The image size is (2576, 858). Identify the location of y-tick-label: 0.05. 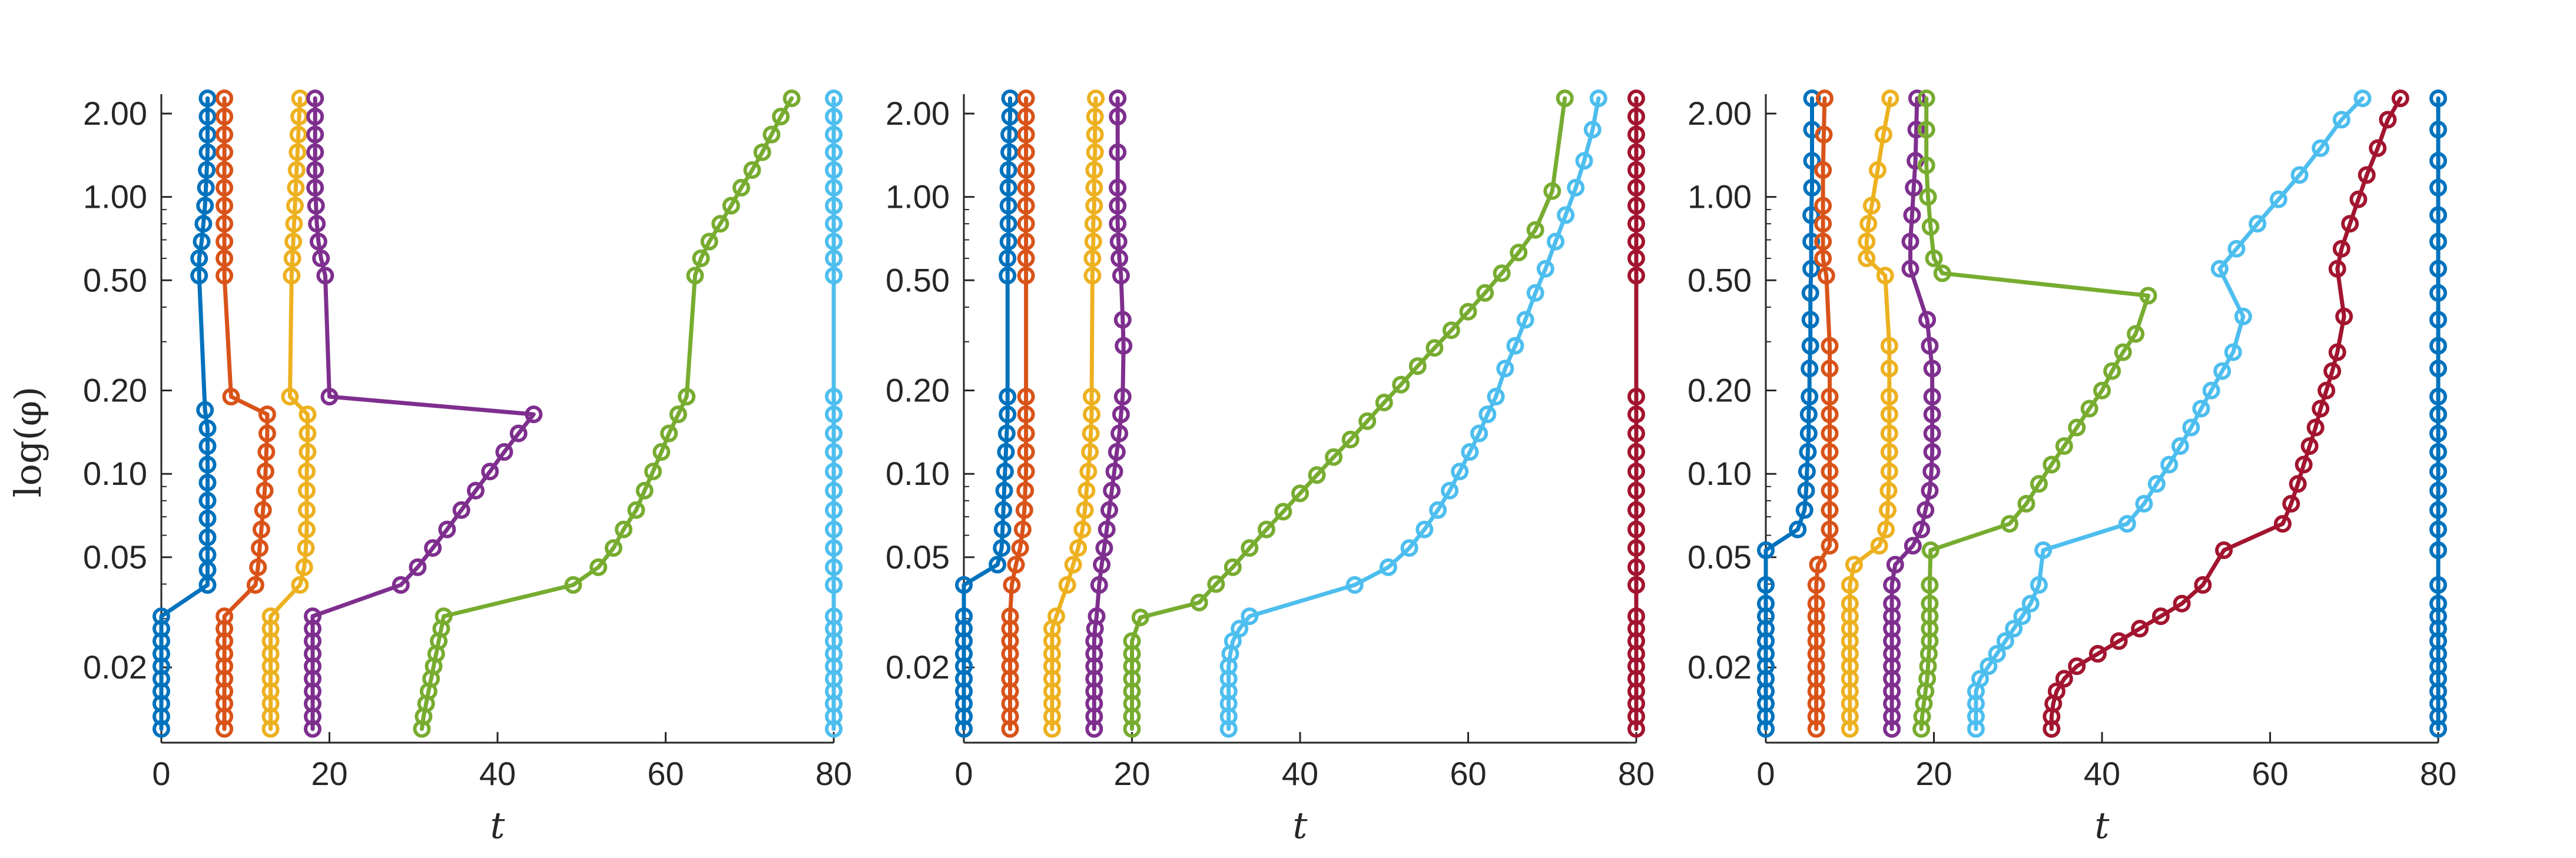
(918, 557).